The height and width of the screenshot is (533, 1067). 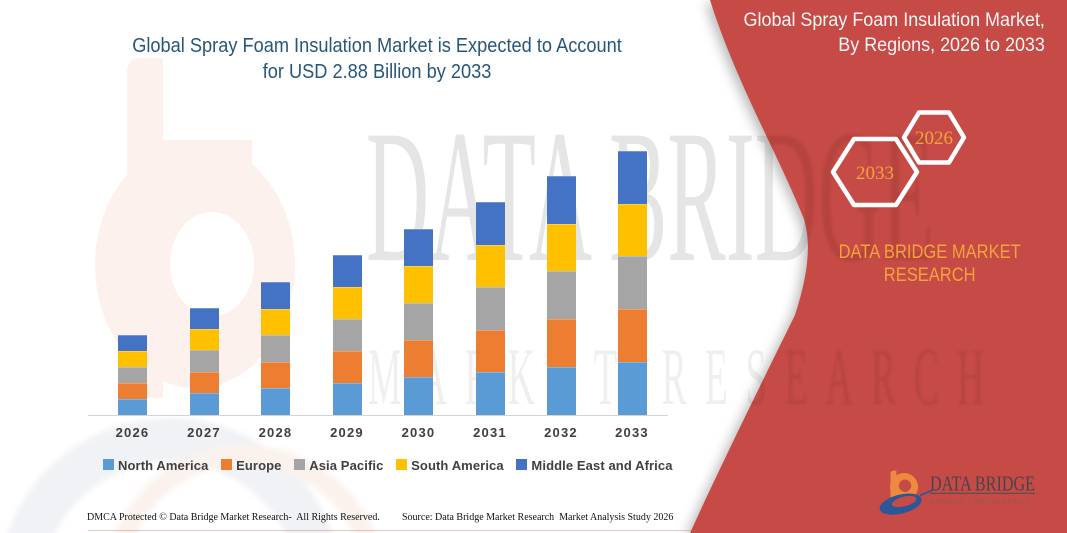 I want to click on svg-text: MARKET RESEARCH, so click(x=980, y=501).